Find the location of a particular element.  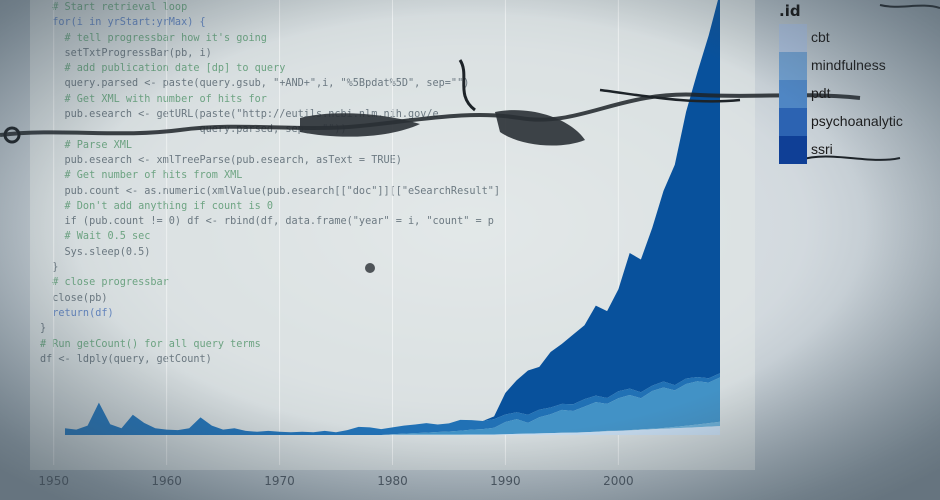

legend-item-ssri: ssri is located at coordinates (854, 150).